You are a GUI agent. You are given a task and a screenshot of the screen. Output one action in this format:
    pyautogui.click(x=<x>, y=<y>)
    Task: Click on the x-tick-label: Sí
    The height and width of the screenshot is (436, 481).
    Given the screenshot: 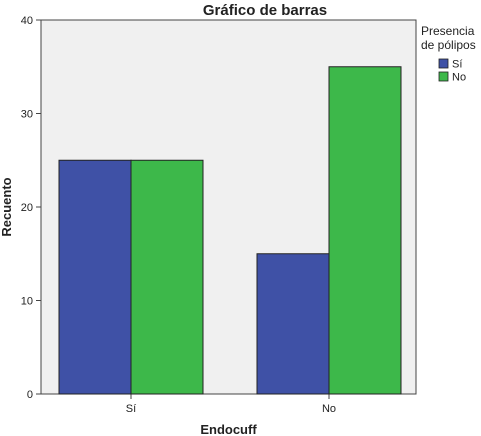 What is the action you would take?
    pyautogui.click(x=131, y=409)
    